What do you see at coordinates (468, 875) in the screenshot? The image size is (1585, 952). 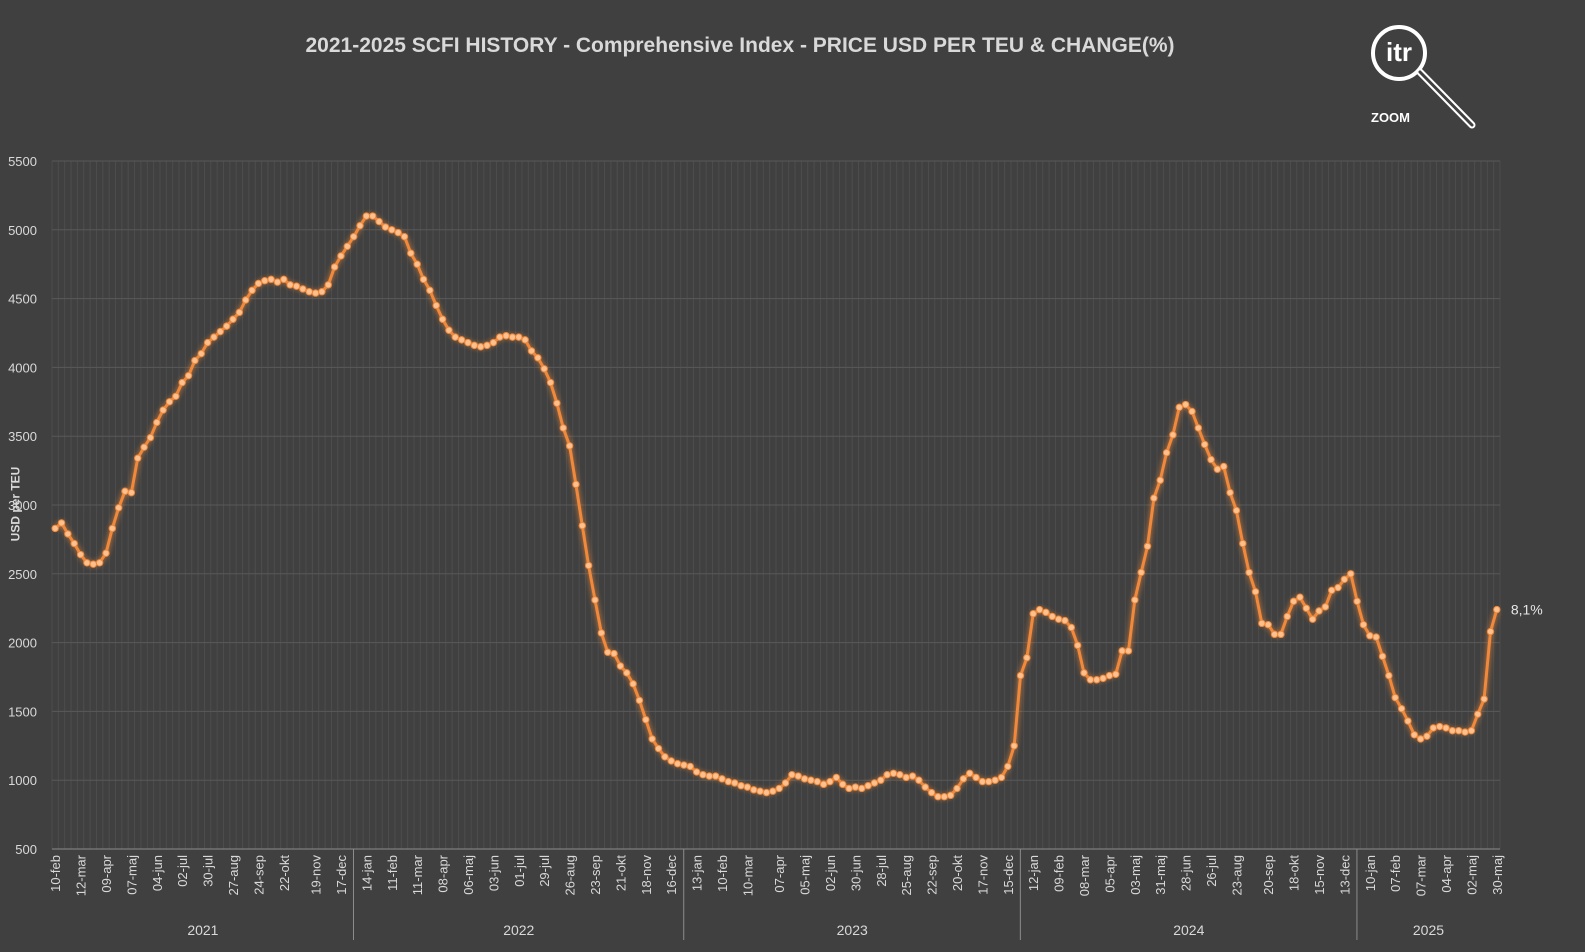 I see `x-tick-label: 06-maj` at bounding box center [468, 875].